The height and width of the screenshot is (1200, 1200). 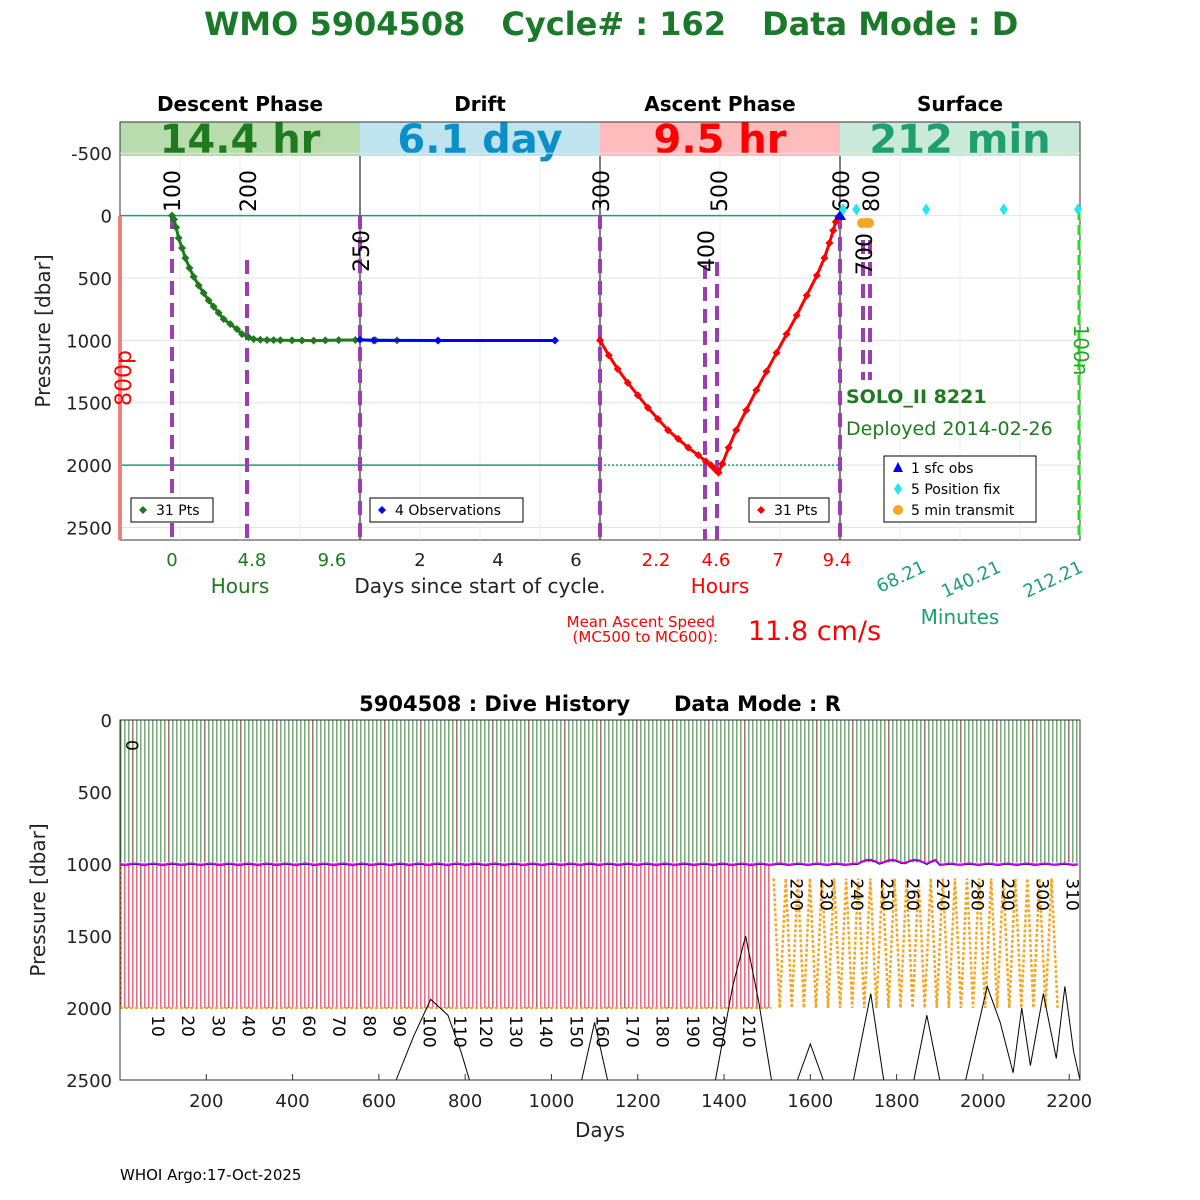 I want to click on mc-label-100: 100, so click(x=173, y=191).